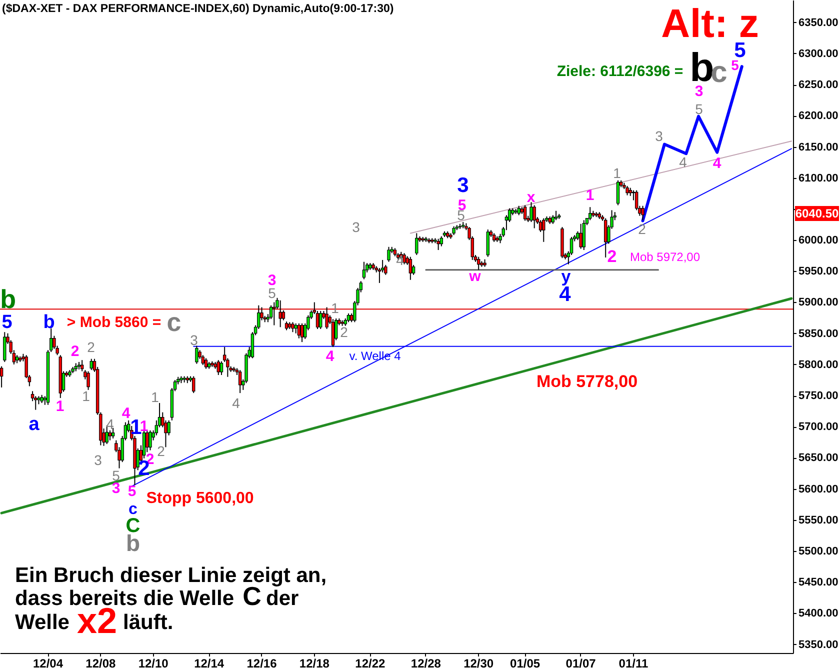  Describe the element at coordinates (818, 458) in the screenshot. I see `y-tick-label: 5650.00` at that location.